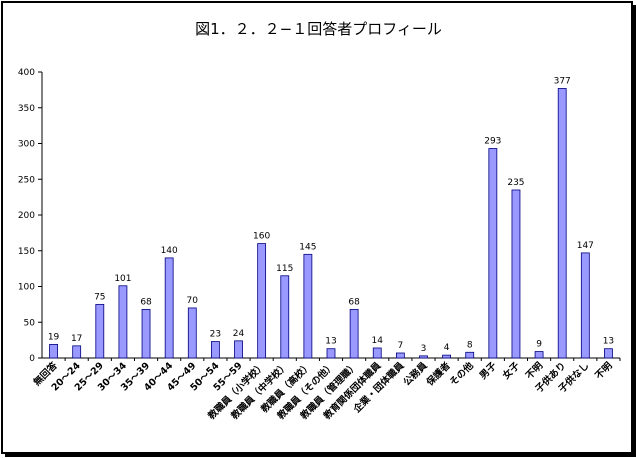 The width and height of the screenshot is (637, 458). Describe the element at coordinates (539, 345) in the screenshot. I see `data-label: 9` at that location.